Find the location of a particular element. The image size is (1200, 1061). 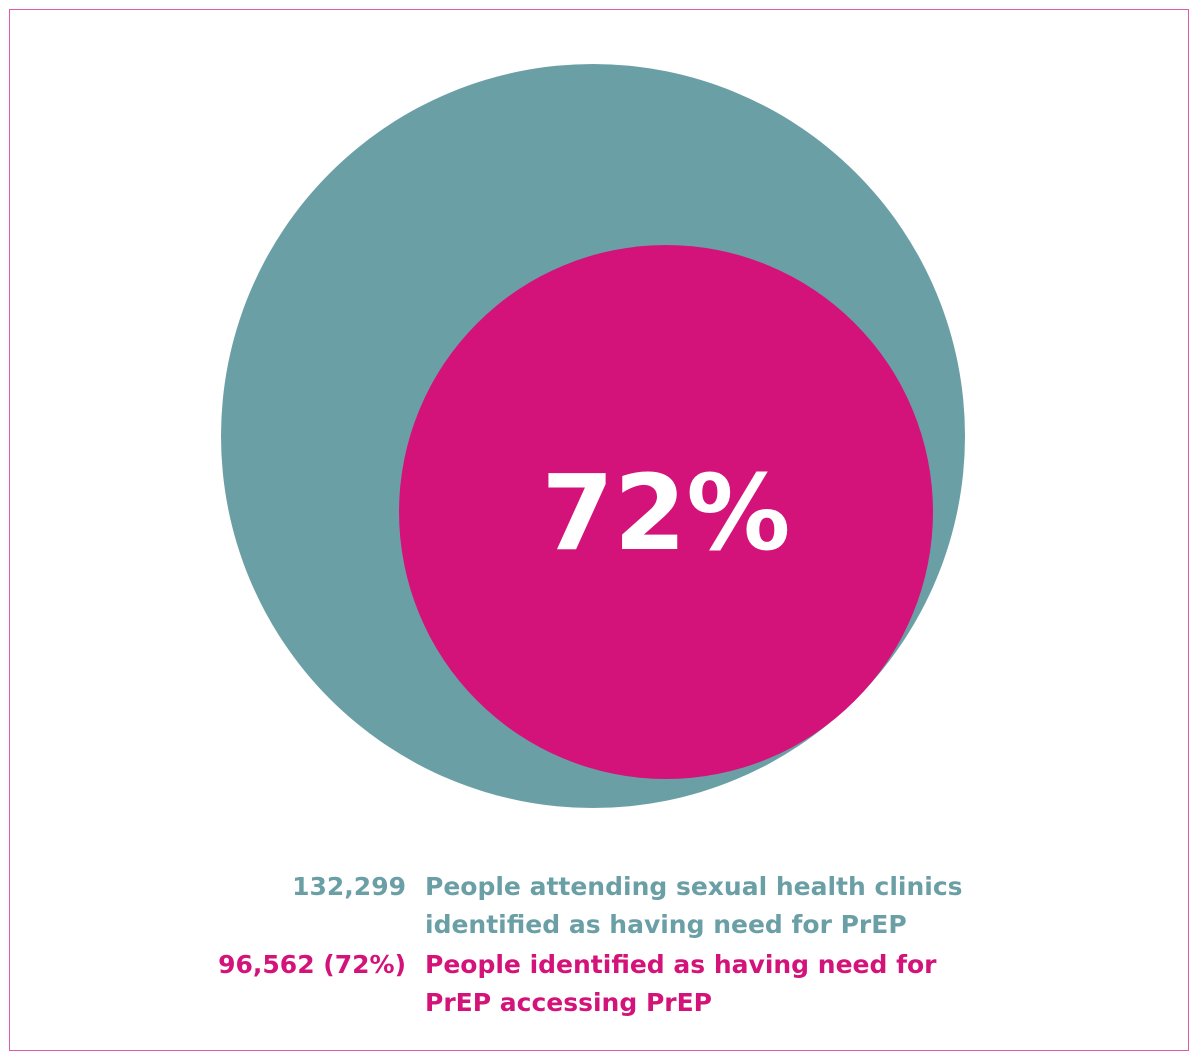

center-percentage-label: 72% is located at coordinates (666, 513).